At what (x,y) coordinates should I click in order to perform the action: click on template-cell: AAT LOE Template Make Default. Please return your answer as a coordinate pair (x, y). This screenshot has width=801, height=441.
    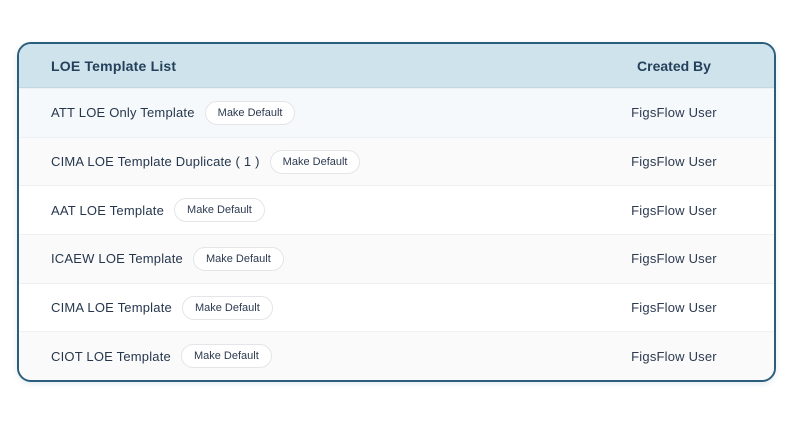
    Looking at the image, I should click on (312, 210).